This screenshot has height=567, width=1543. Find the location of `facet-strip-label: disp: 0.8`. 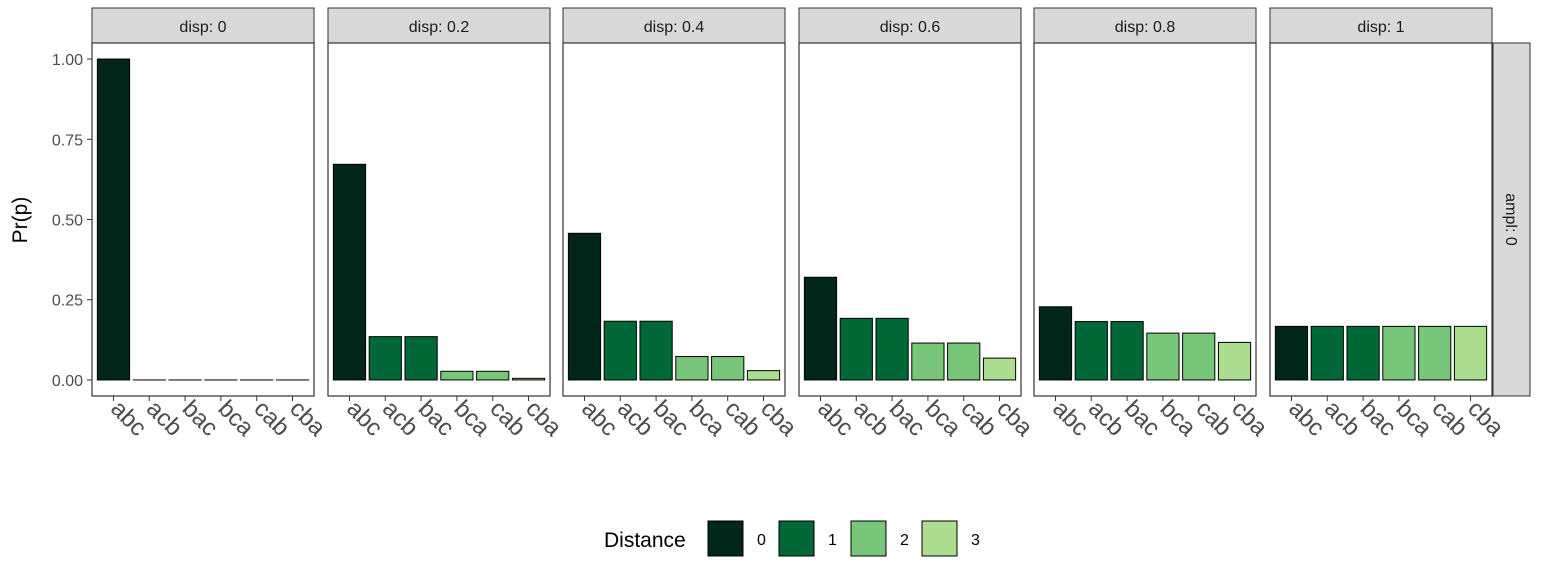

facet-strip-label: disp: 0.8 is located at coordinates (1145, 27).